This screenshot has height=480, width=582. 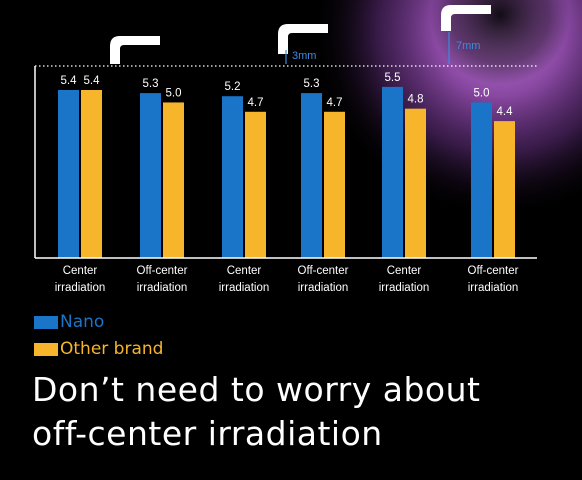 I want to click on distance-label: 3mm, so click(x=304, y=56).